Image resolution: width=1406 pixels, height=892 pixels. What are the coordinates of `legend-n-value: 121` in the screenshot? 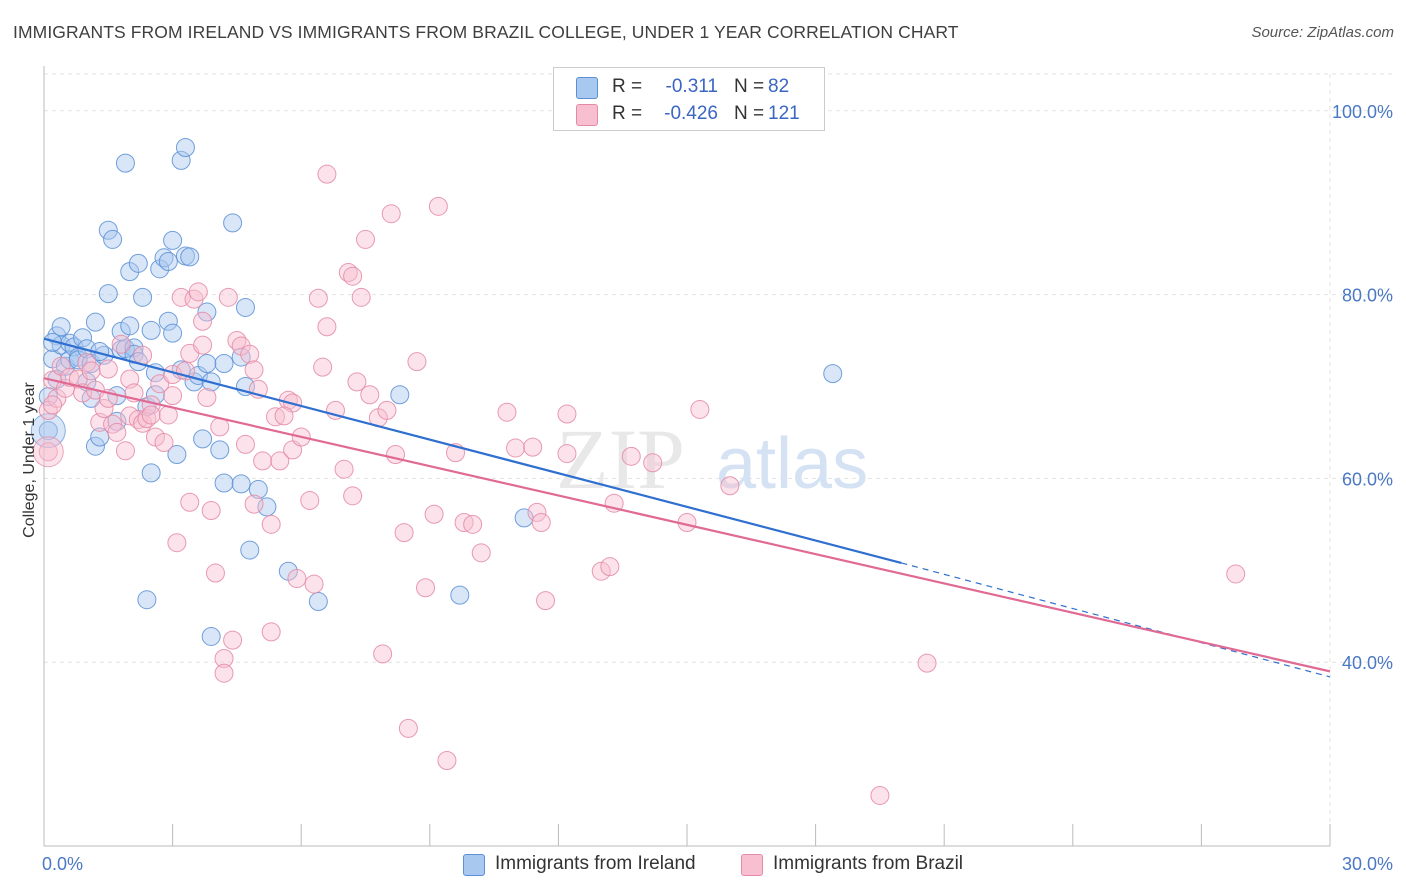 It's located at (784, 113).